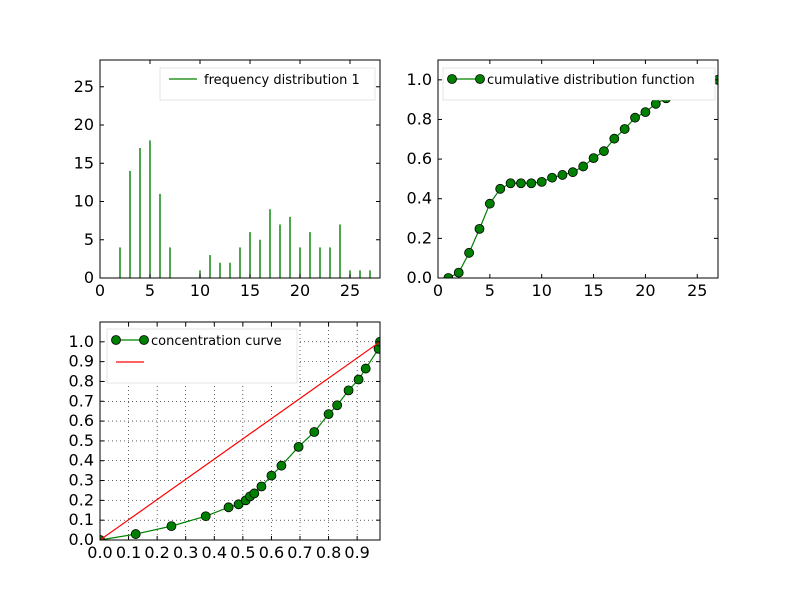  I want to click on y-tick-label: 0.1, so click(81, 519).